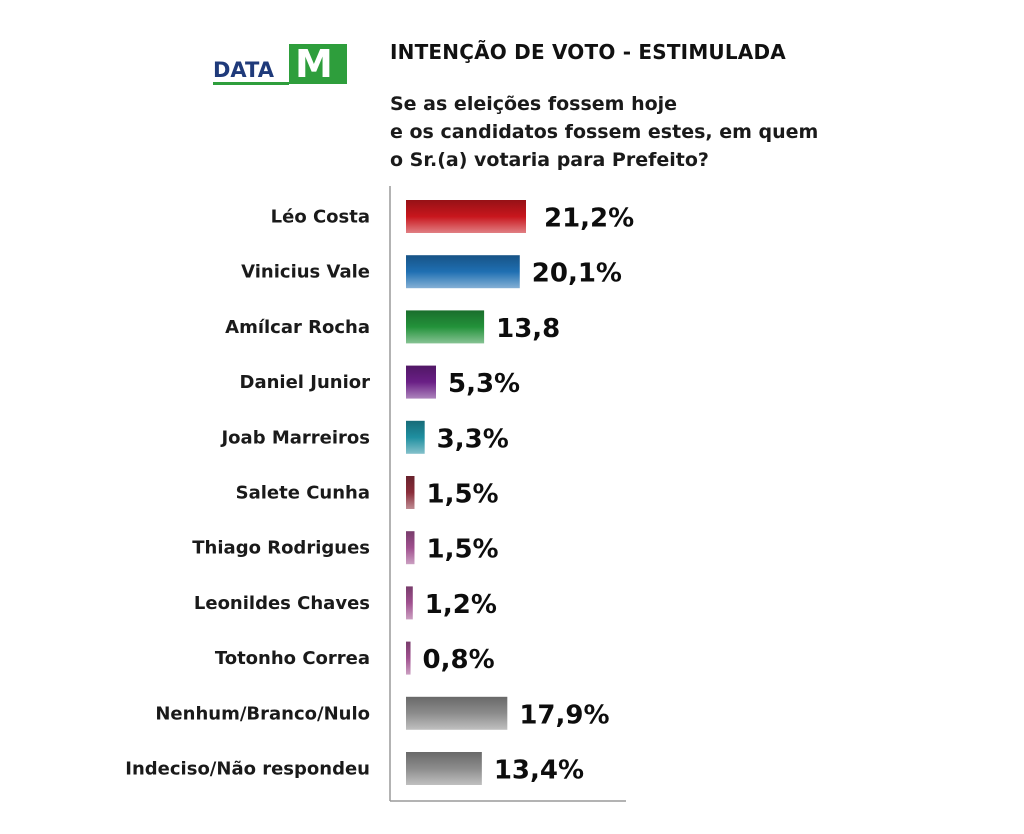 The image size is (1024, 834). What do you see at coordinates (459, 660) in the screenshot?
I see `value-label: 0,8%` at bounding box center [459, 660].